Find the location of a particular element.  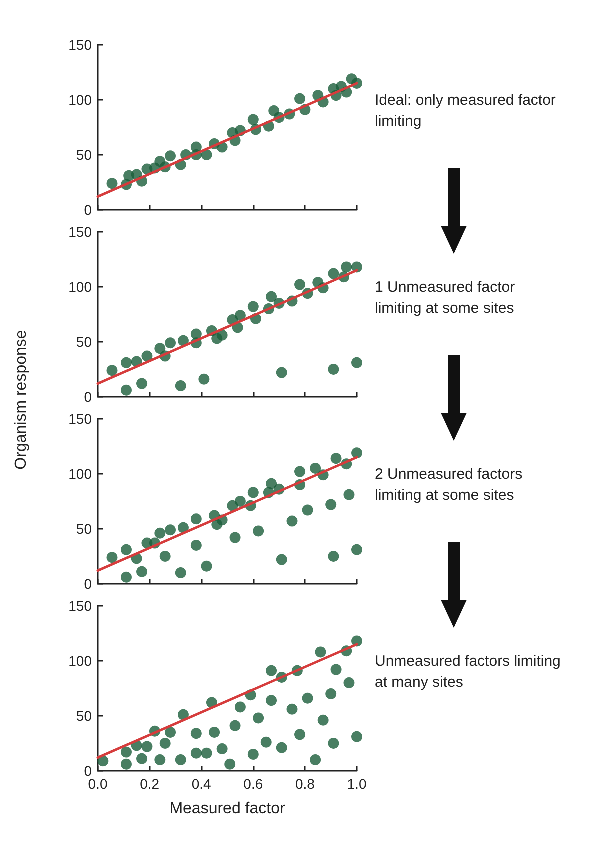

y-axis-title: Organism response is located at coordinates (22, 400).